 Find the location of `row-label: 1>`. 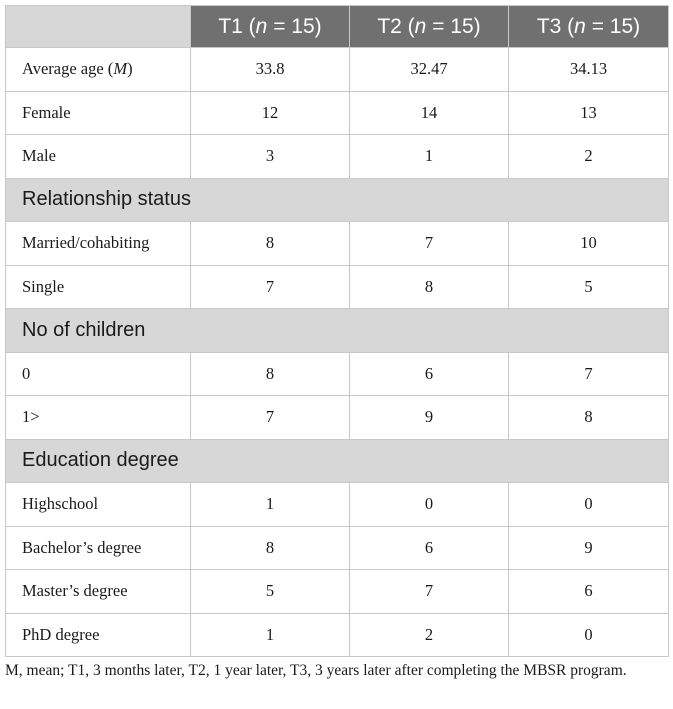

row-label: 1> is located at coordinates (98, 417).